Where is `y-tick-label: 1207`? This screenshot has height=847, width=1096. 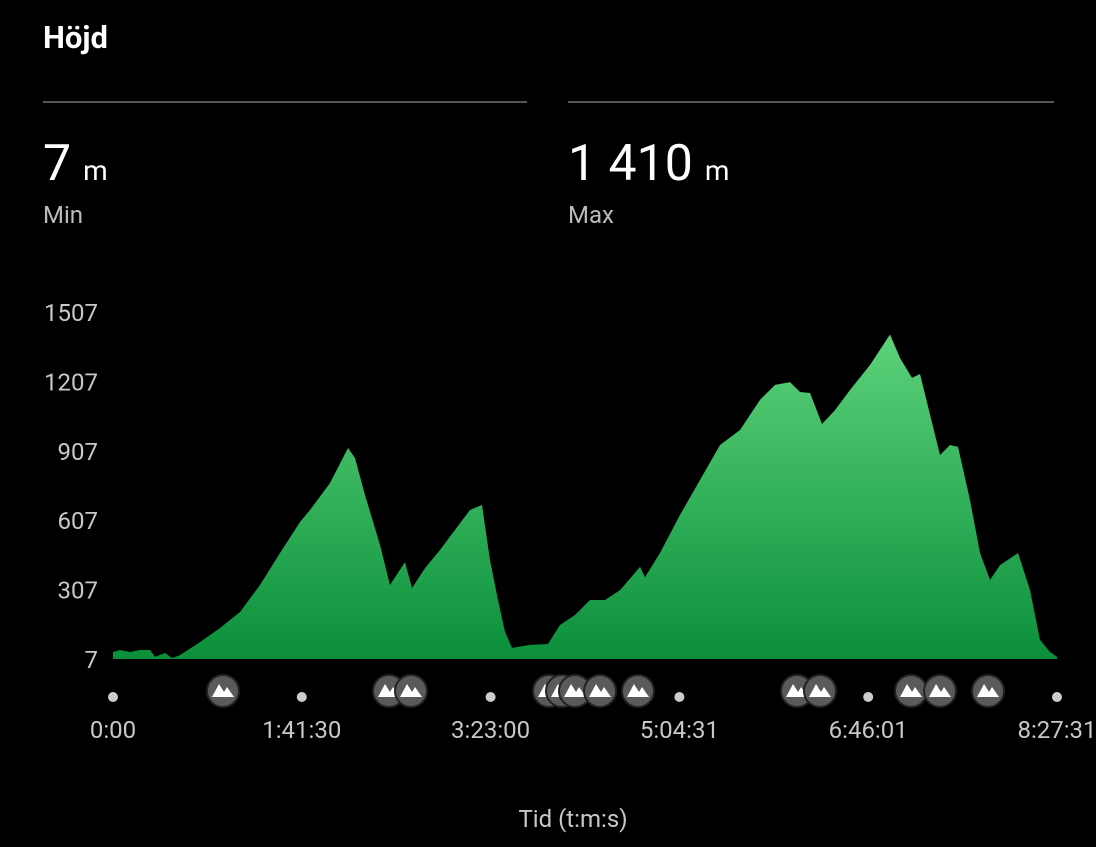 y-tick-label: 1207 is located at coordinates (71, 382).